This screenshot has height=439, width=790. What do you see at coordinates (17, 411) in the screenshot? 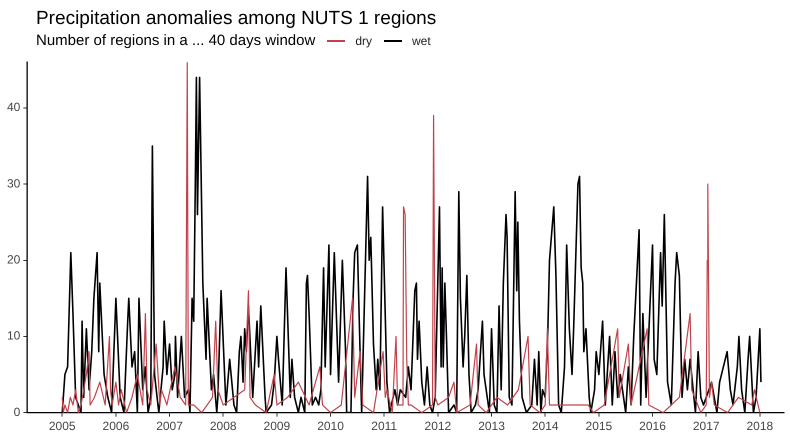
I see `y-tick-label: 0` at bounding box center [17, 411].